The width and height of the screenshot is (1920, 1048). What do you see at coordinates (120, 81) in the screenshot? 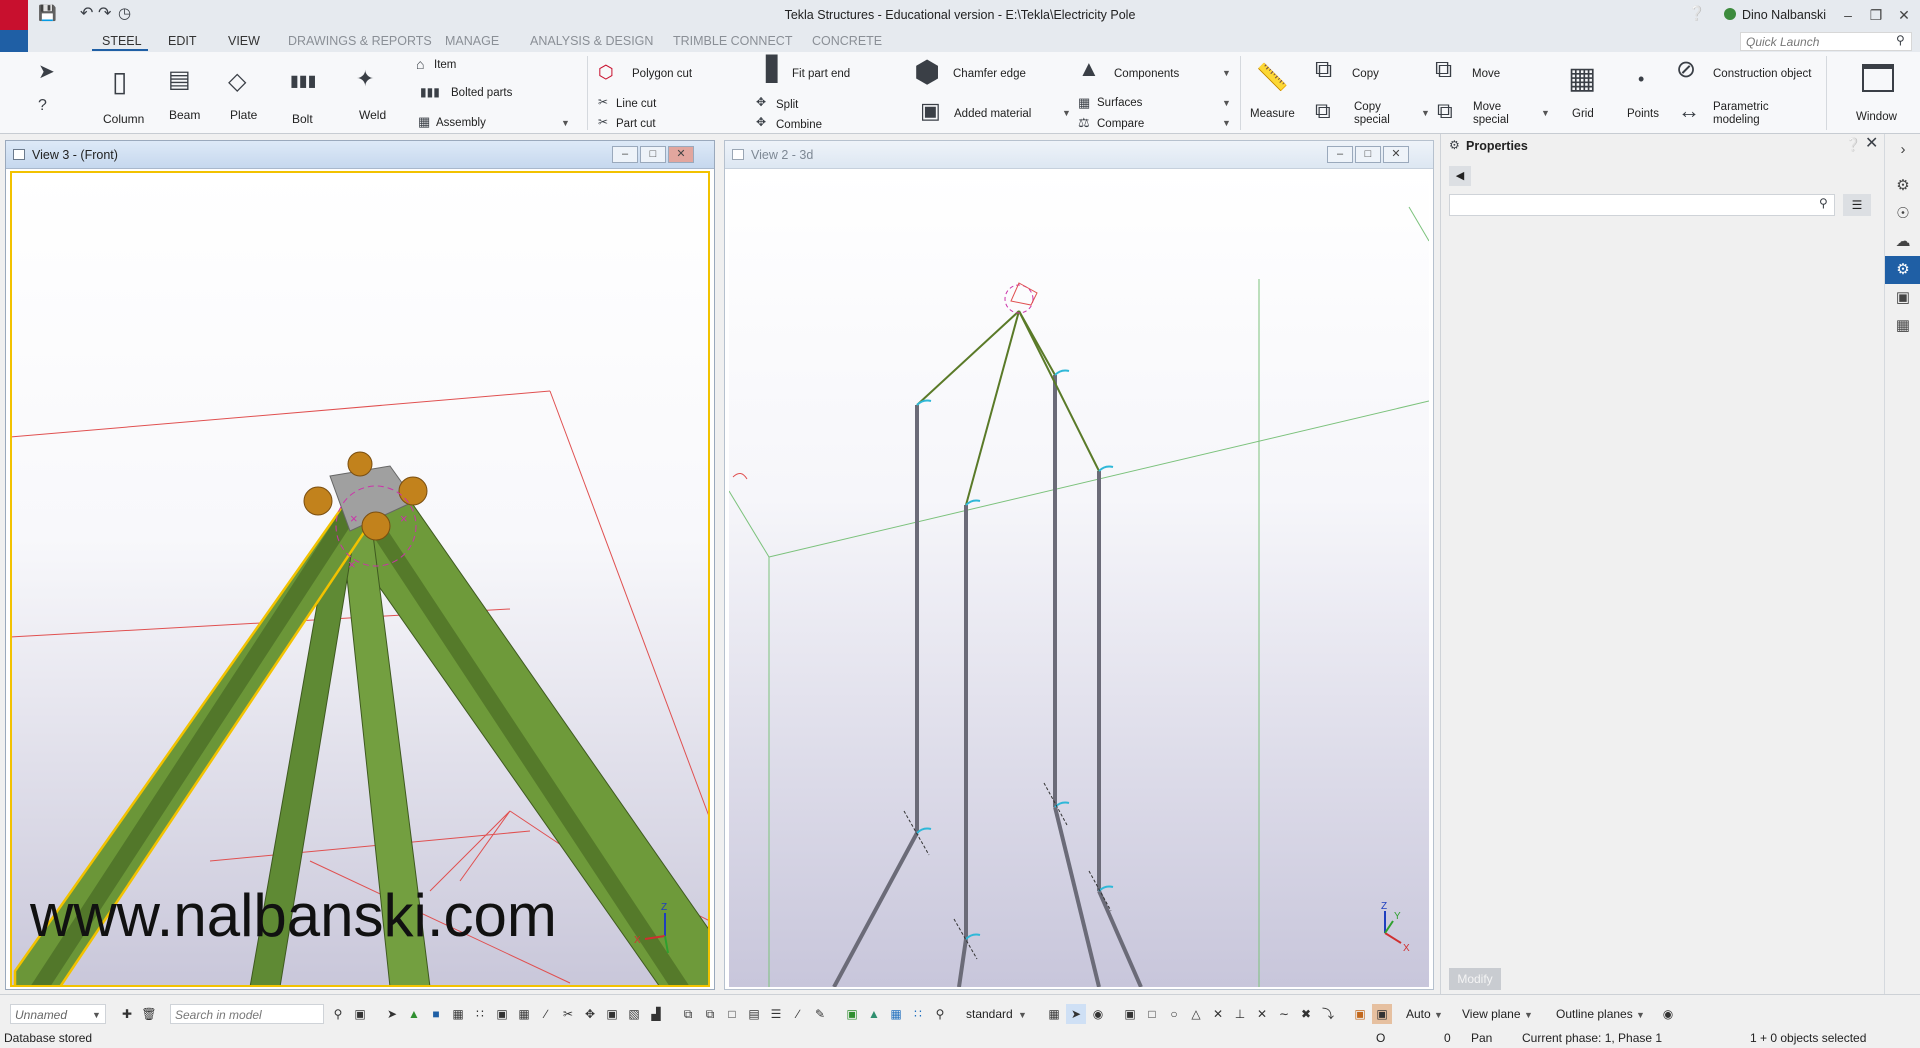
I see `column-icon: ▯` at bounding box center [120, 81].